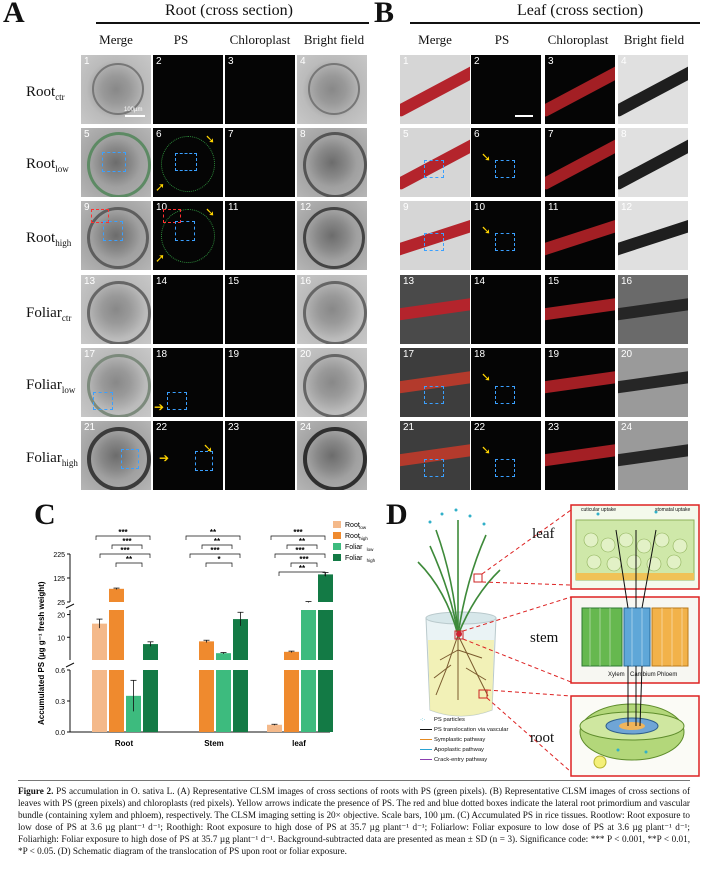 The image size is (707, 887). Describe the element at coordinates (223, 701) in the screenshot. I see `bar-stem-low-lower` at that location.